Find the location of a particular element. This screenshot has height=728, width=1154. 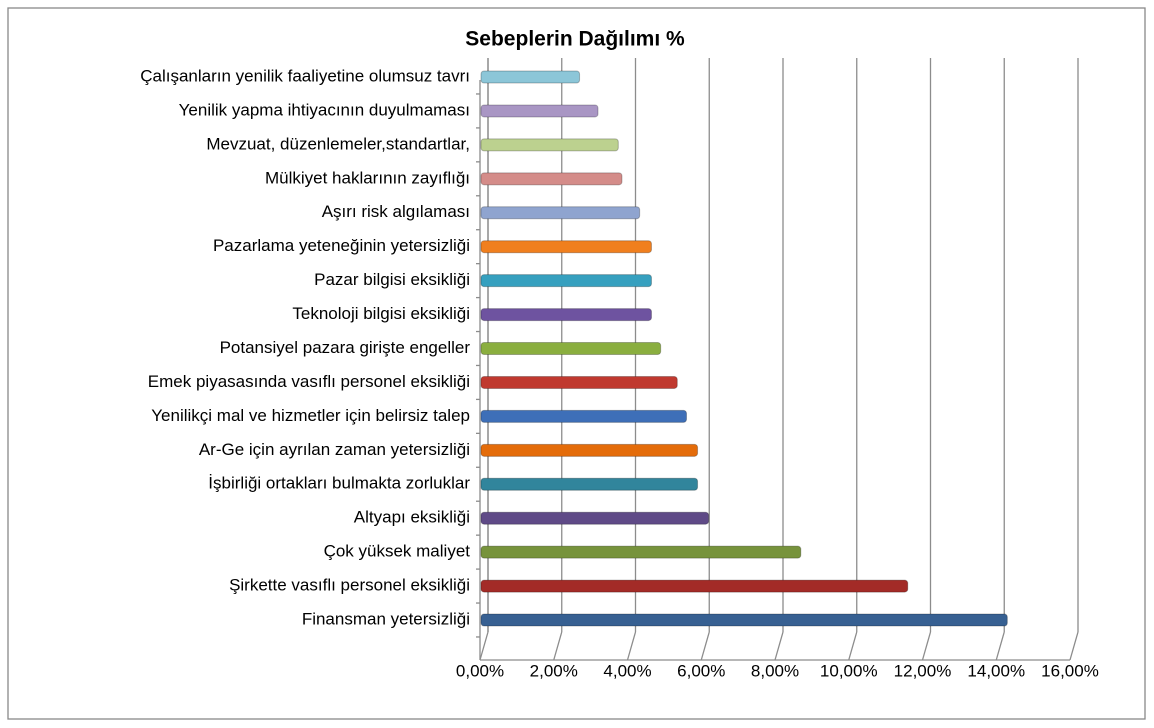

y-tick-label: Pazar bilgisi eksikliği is located at coordinates (392, 279).